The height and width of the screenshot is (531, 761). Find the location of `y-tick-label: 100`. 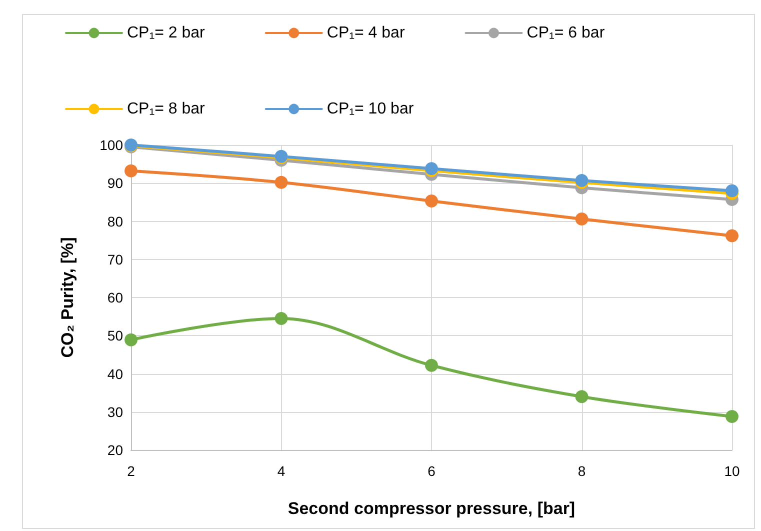

y-tick-label: 100 is located at coordinates (112, 145).